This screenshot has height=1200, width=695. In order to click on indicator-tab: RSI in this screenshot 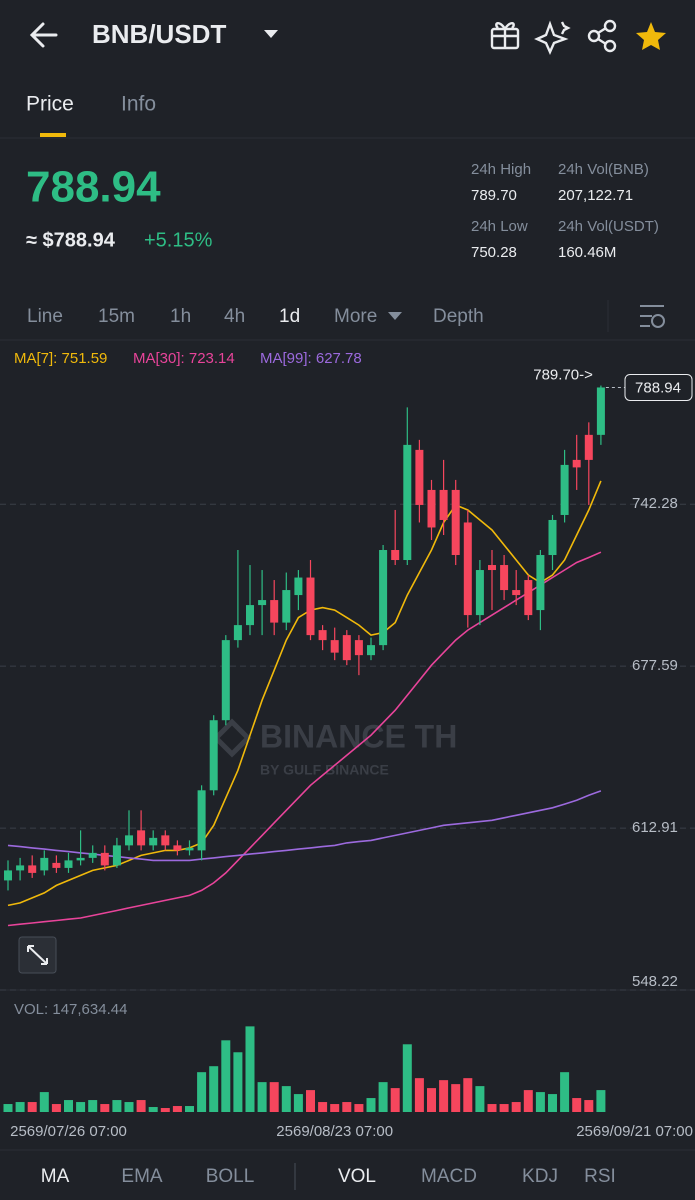, I will do `click(600, 1176)`.